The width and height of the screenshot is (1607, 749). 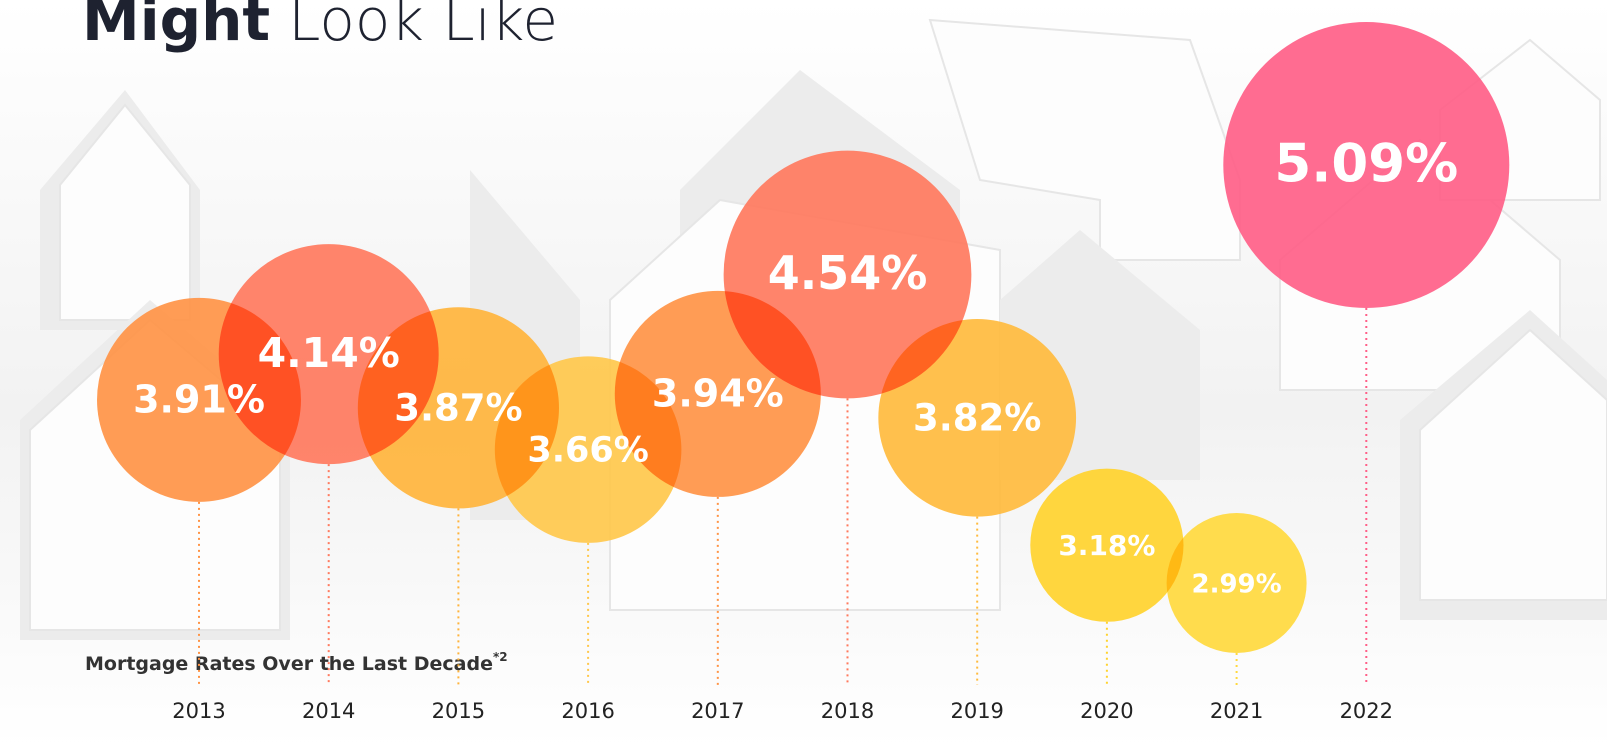 I want to click on title: Might Look Like, so click(x=320, y=27).